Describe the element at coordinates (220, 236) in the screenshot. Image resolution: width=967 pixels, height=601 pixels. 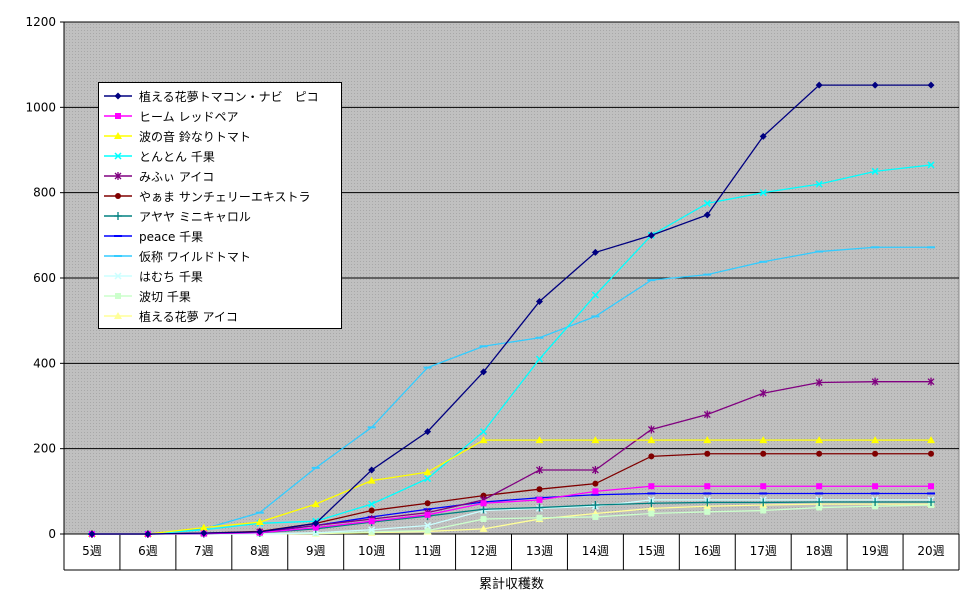
I see `legend-item: peace 千果` at that location.